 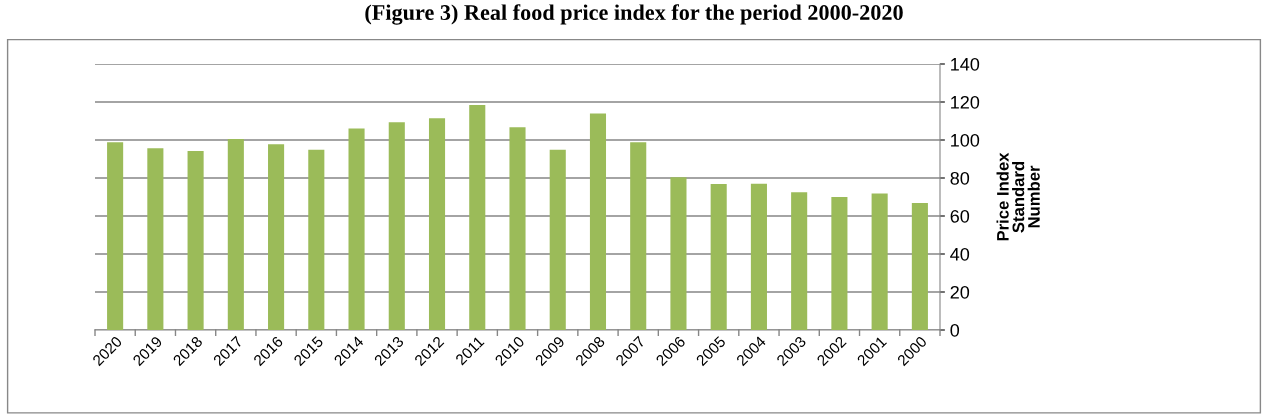 What do you see at coordinates (965, 140) in the screenshot?
I see `y-tick-label: 100` at bounding box center [965, 140].